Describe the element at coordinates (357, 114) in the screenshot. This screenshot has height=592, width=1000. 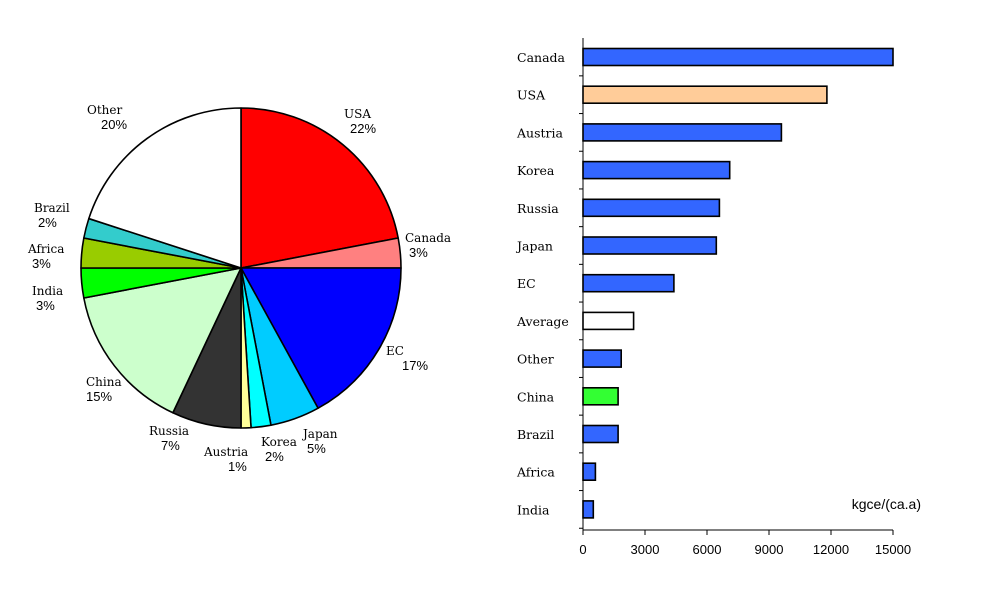
I see `pie-label-usa: USA` at that location.